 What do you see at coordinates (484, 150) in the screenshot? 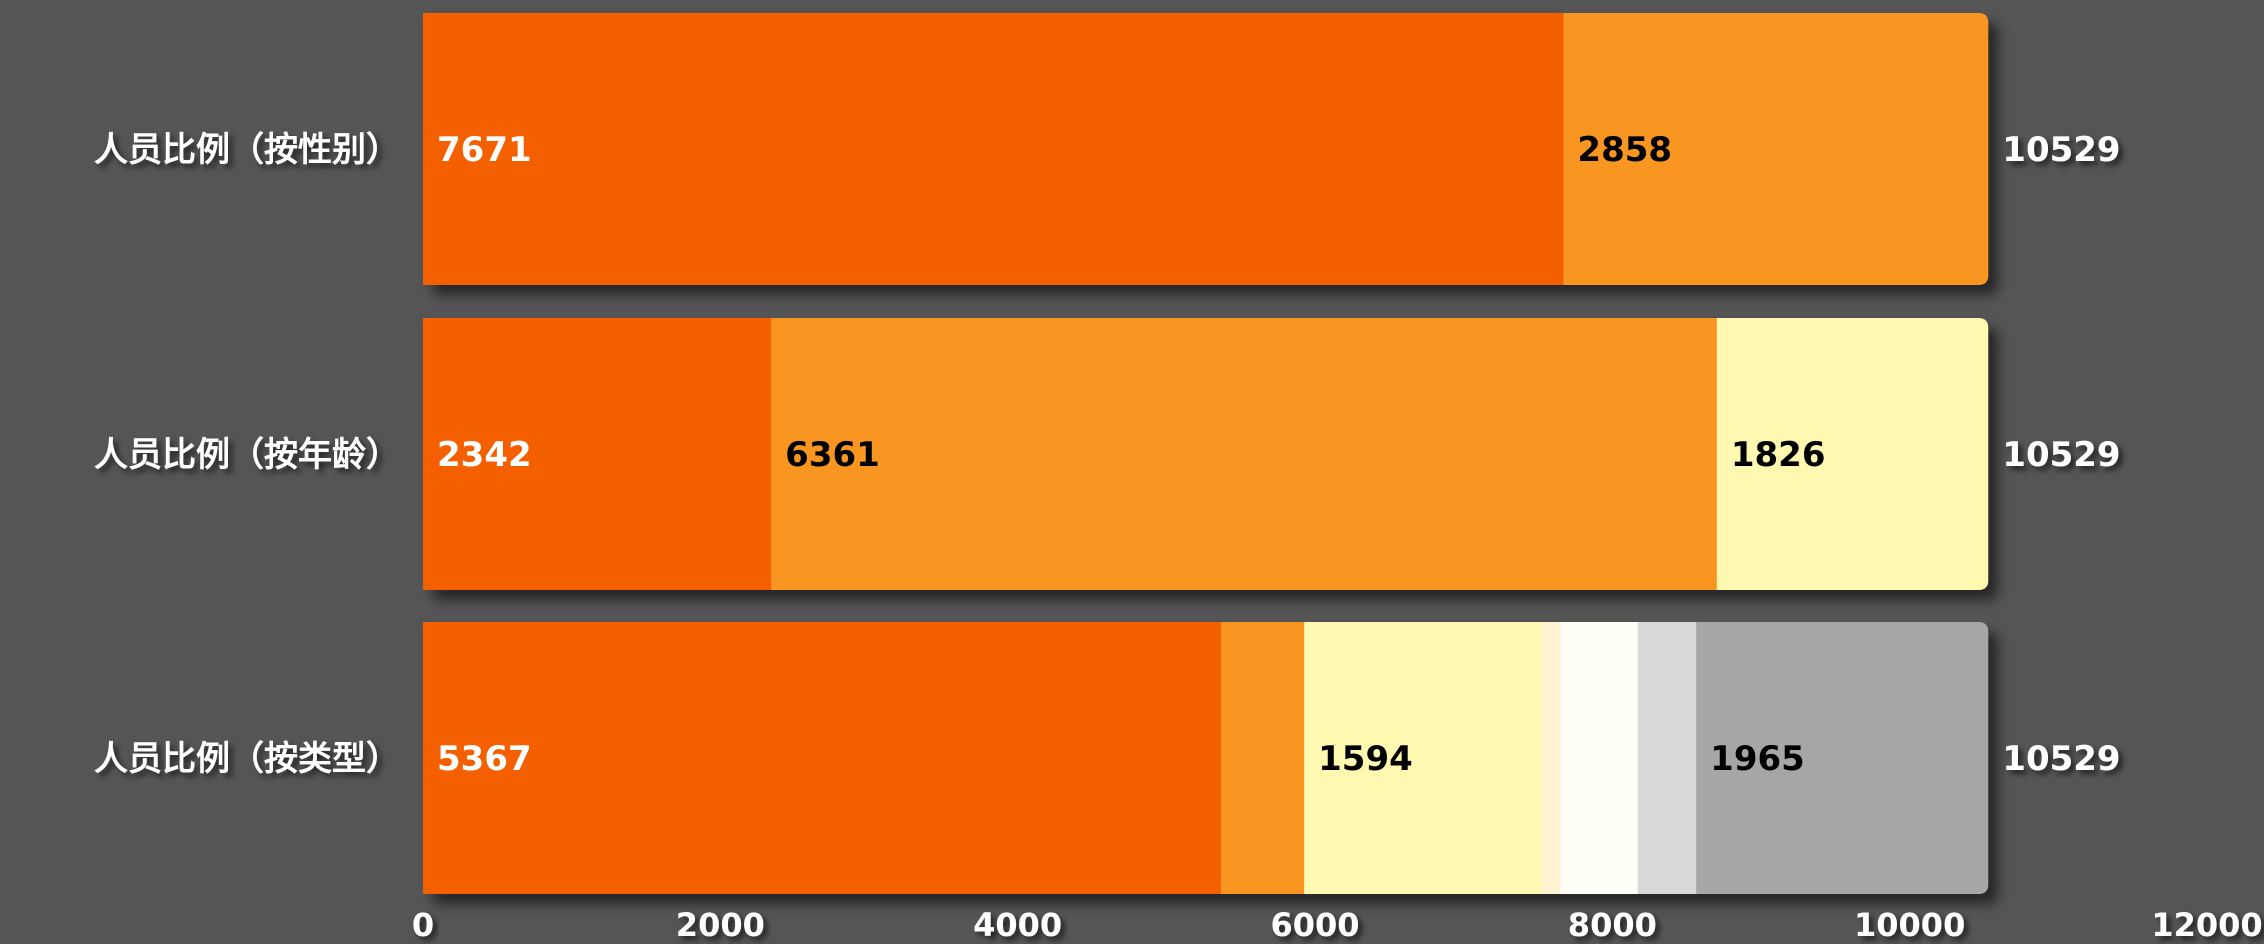
I see `segment-value-label: 7671` at bounding box center [484, 150].